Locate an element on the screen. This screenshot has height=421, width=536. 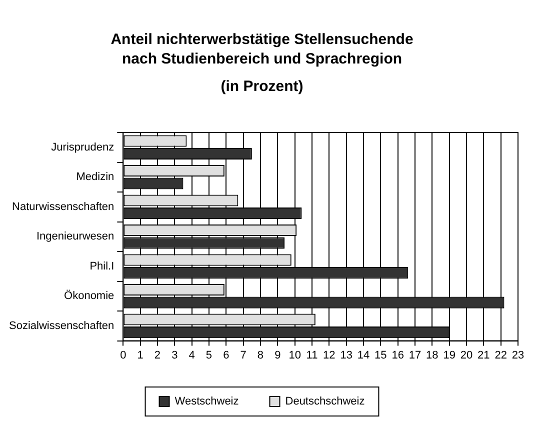
legend-label: Westschweiz is located at coordinates (206, 402).